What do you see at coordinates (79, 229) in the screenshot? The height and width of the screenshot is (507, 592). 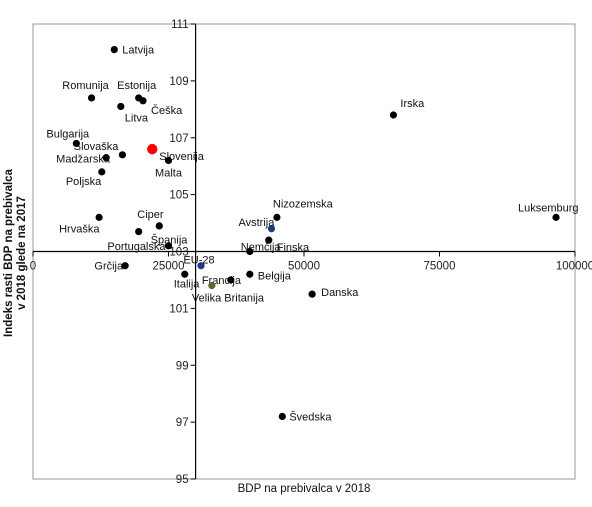 I see `point-label: Hrvaška` at bounding box center [79, 229].